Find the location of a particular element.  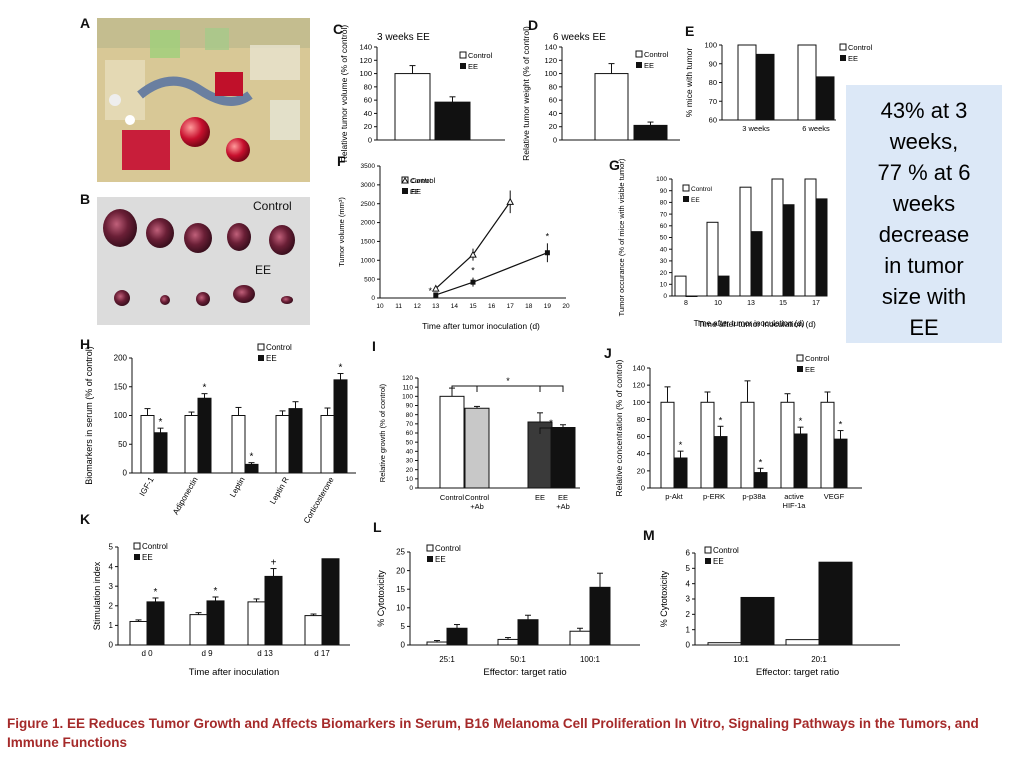

x-tick-label: 20 is located at coordinates (566, 306).